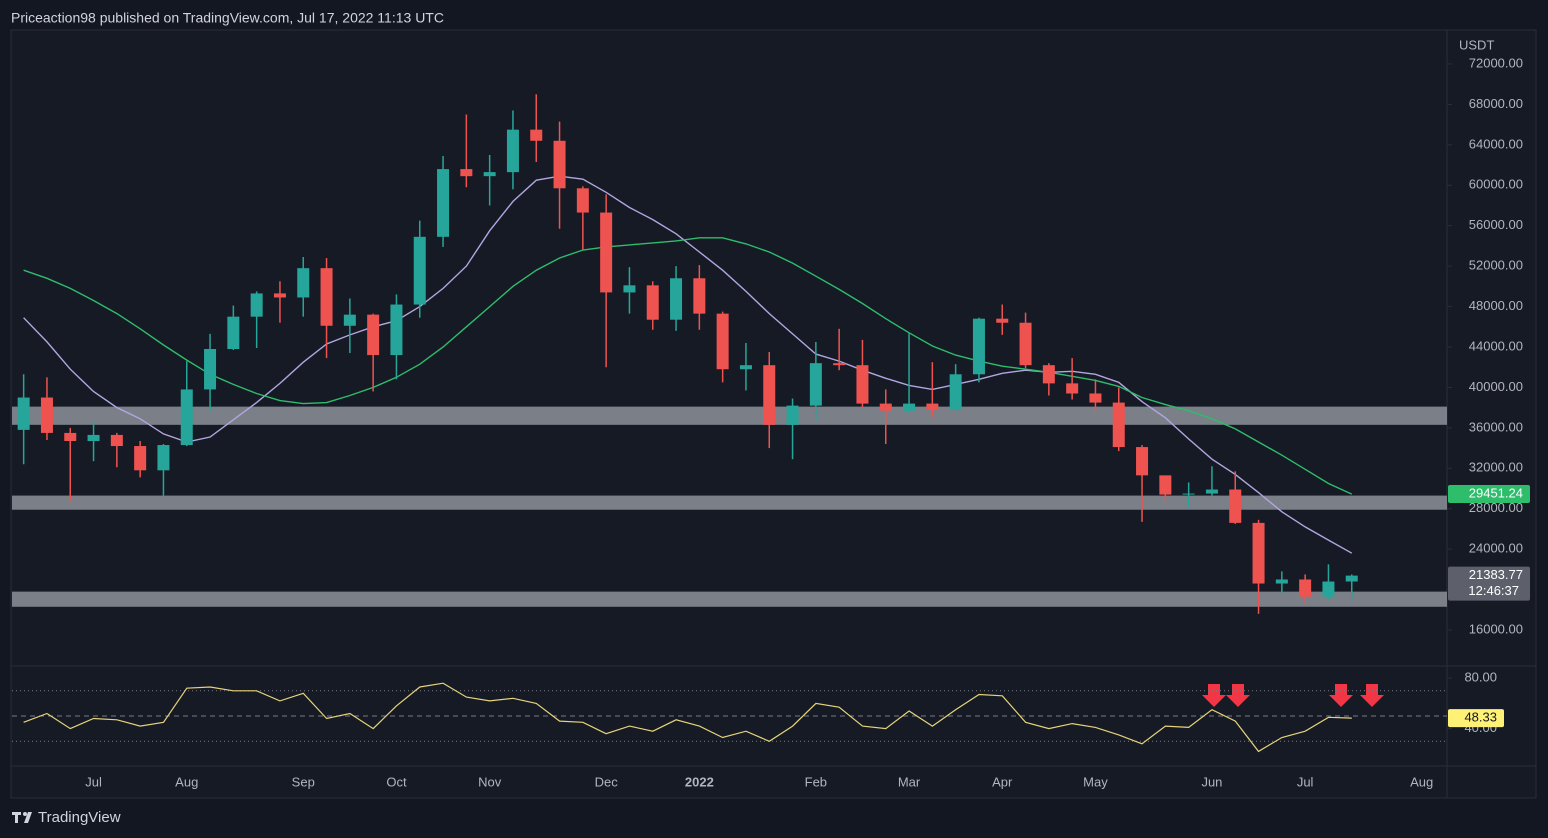 The height and width of the screenshot is (838, 1548). Describe the element at coordinates (1496, 184) in the screenshot. I see `y-tick-label: 60000.00` at that location.